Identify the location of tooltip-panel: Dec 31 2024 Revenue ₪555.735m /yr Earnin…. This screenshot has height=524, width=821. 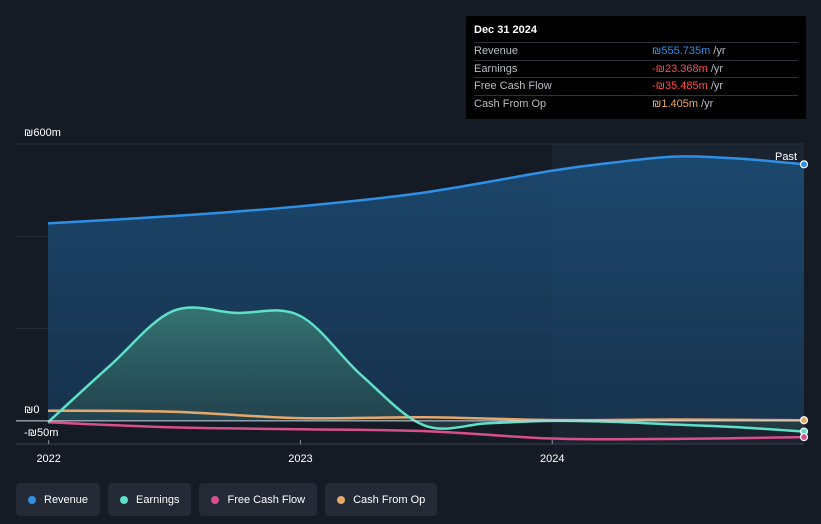
(636, 67).